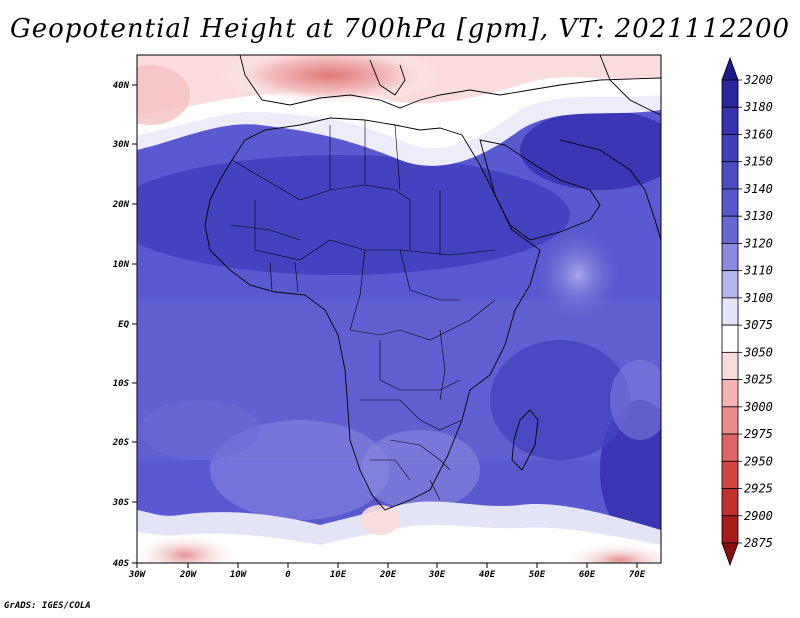  Describe the element at coordinates (758, 107) in the screenshot. I see `colorbar-label: 3180` at that location.